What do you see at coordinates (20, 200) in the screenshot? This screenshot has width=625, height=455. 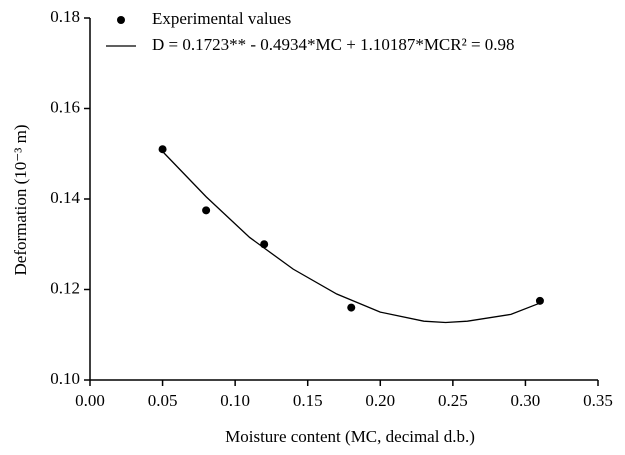 I see `y-axis-label: Deformation (10⁻³ m)` at bounding box center [20, 200].